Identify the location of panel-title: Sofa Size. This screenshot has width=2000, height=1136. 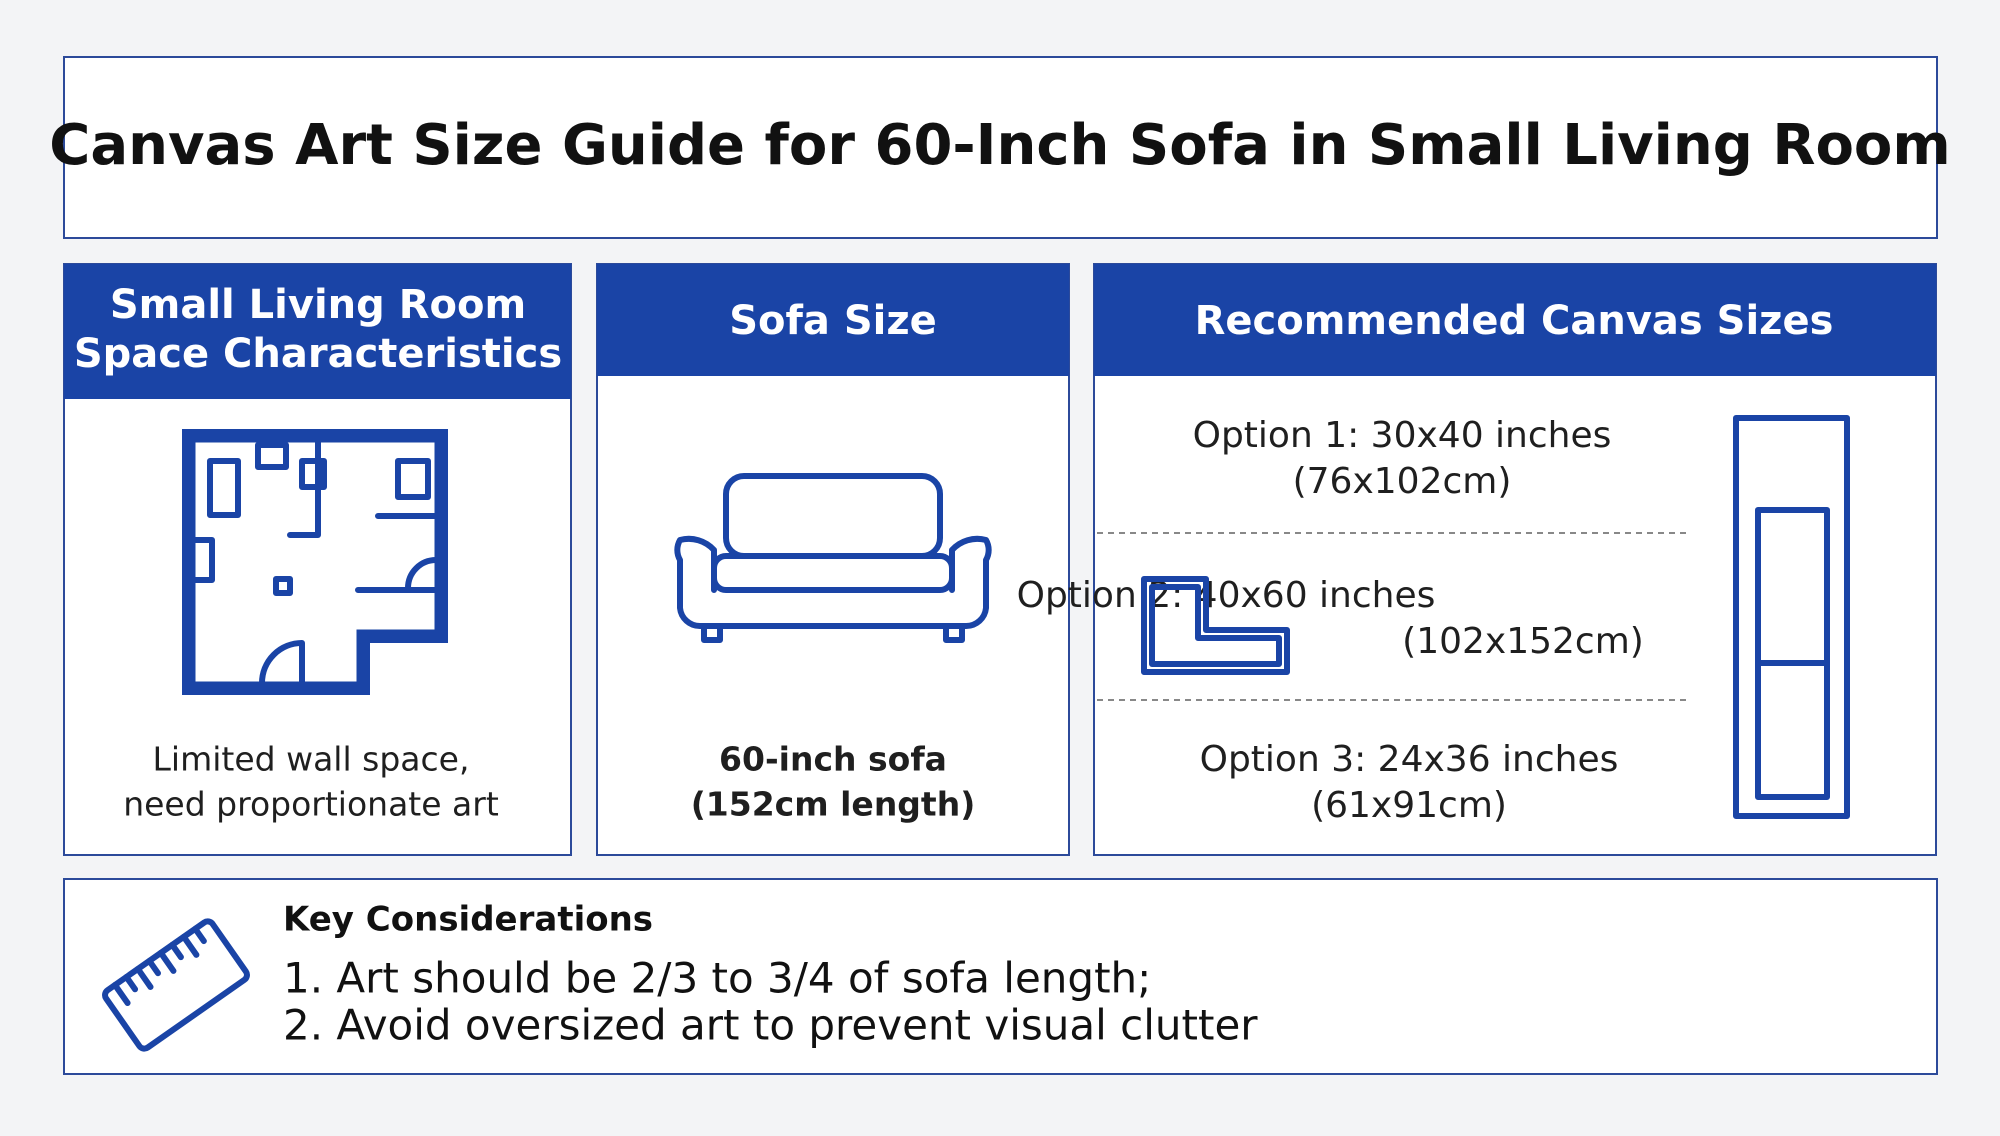
(833, 321).